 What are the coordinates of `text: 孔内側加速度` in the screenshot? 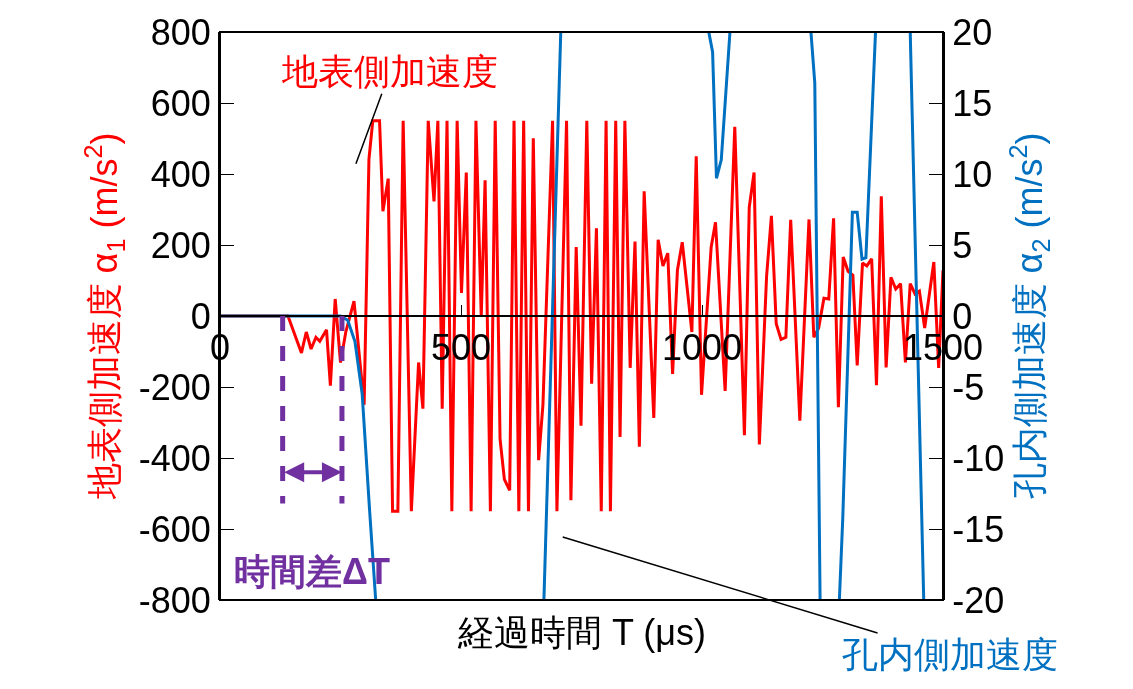 It's located at (950, 654).